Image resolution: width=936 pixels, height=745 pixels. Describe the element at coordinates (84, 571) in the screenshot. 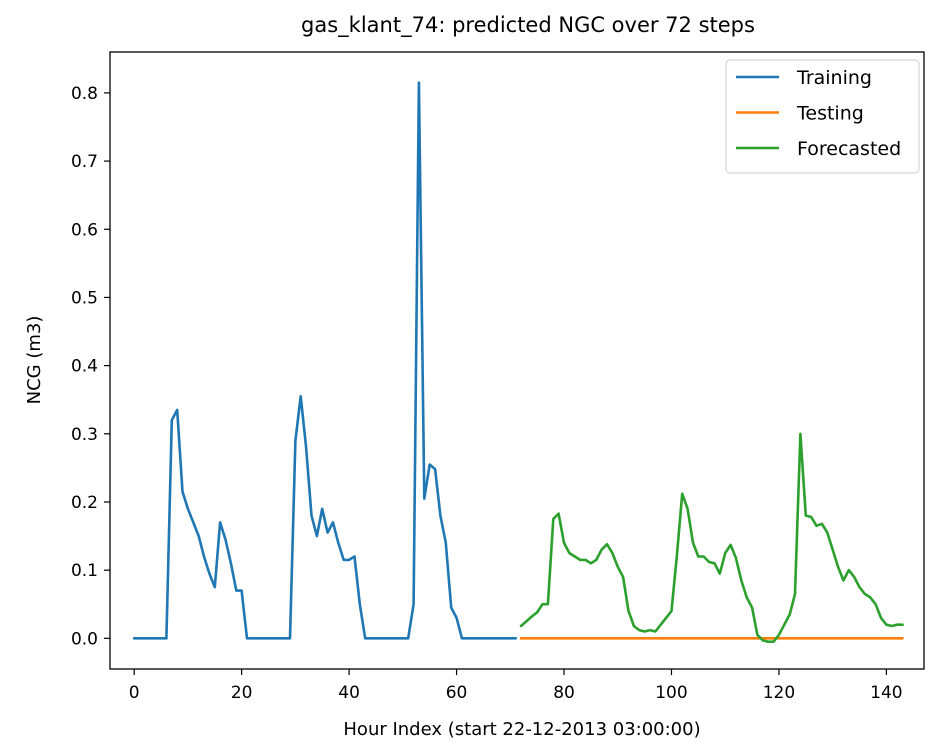

I see `y-tick-label: 0.1` at that location.